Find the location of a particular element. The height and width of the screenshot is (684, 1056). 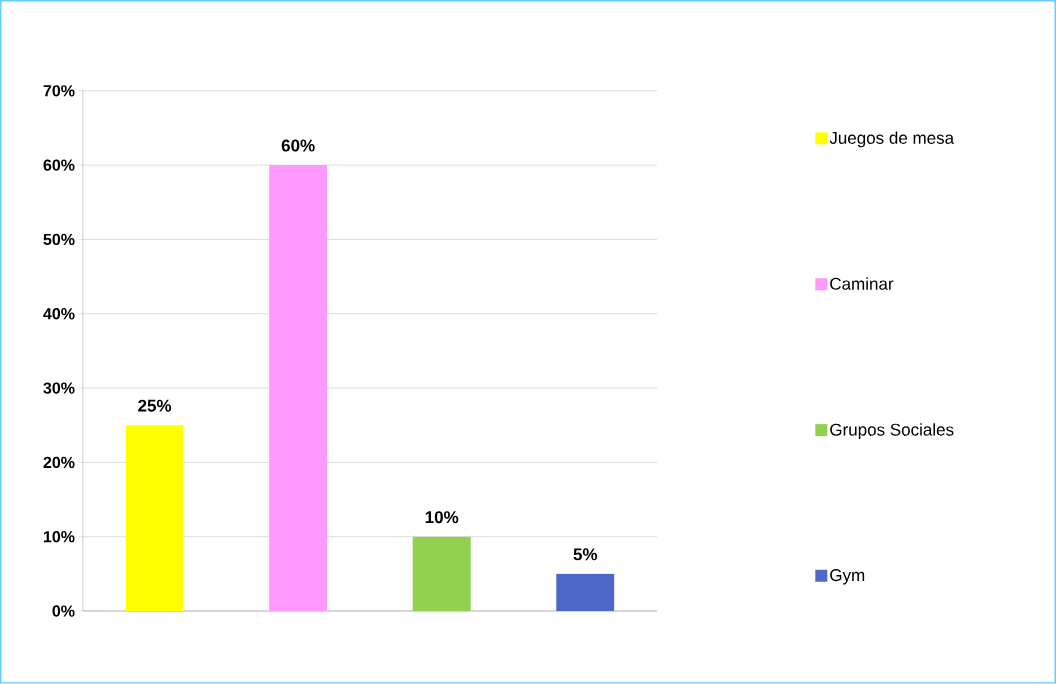

y-tick-label: 70% is located at coordinates (59, 91).